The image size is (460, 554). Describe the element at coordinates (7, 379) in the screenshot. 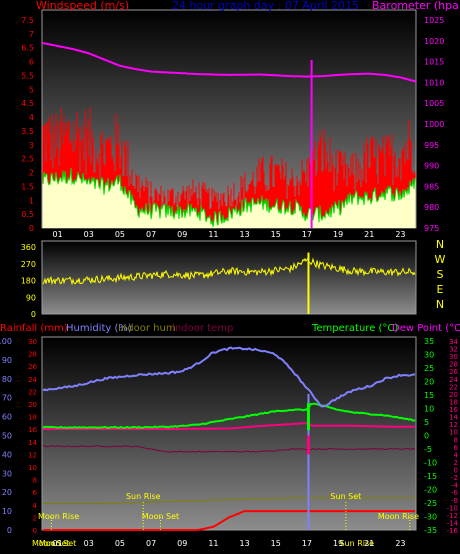

I see `humidity-tick-label: 80` at that location.